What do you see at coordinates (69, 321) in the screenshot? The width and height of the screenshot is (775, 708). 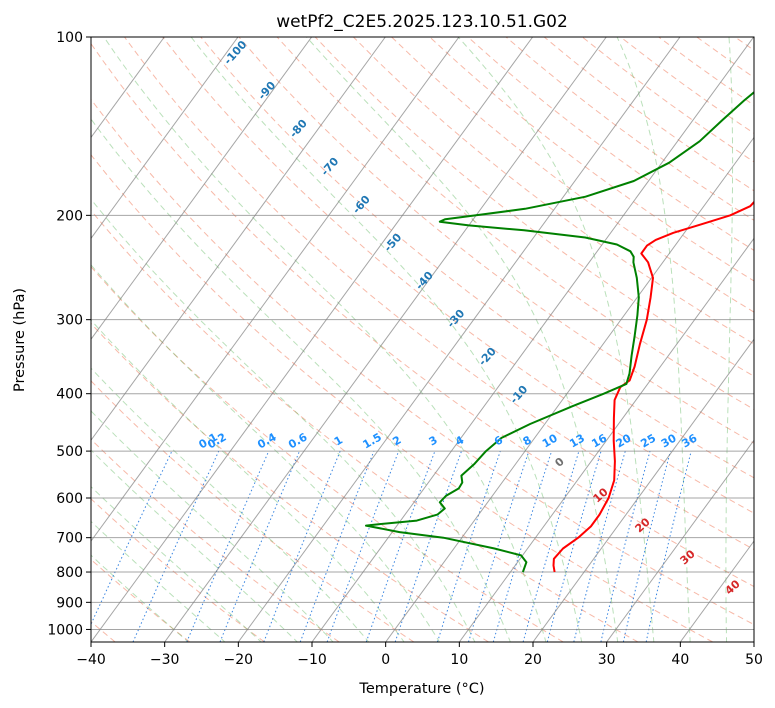 I see `y-tick-label: 300` at bounding box center [69, 321].